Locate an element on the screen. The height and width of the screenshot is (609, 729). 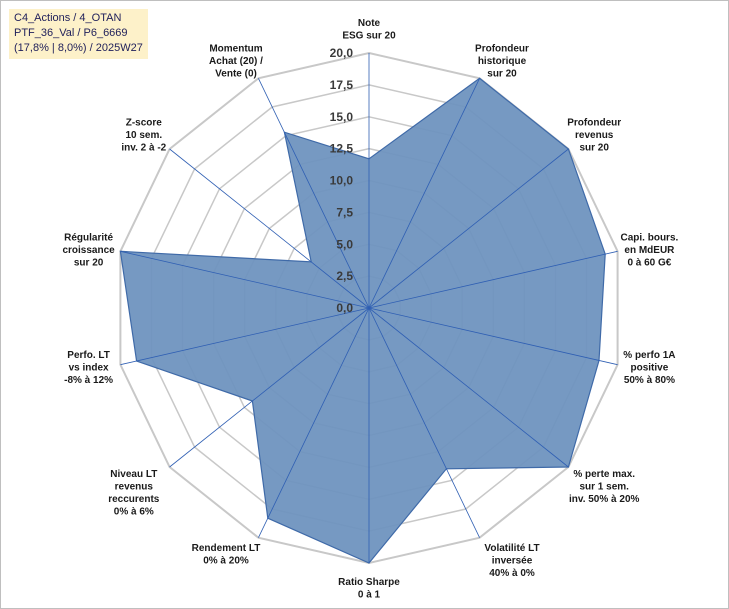
axis-label: Rendement LT 0% à 20% is located at coordinates (226, 555).